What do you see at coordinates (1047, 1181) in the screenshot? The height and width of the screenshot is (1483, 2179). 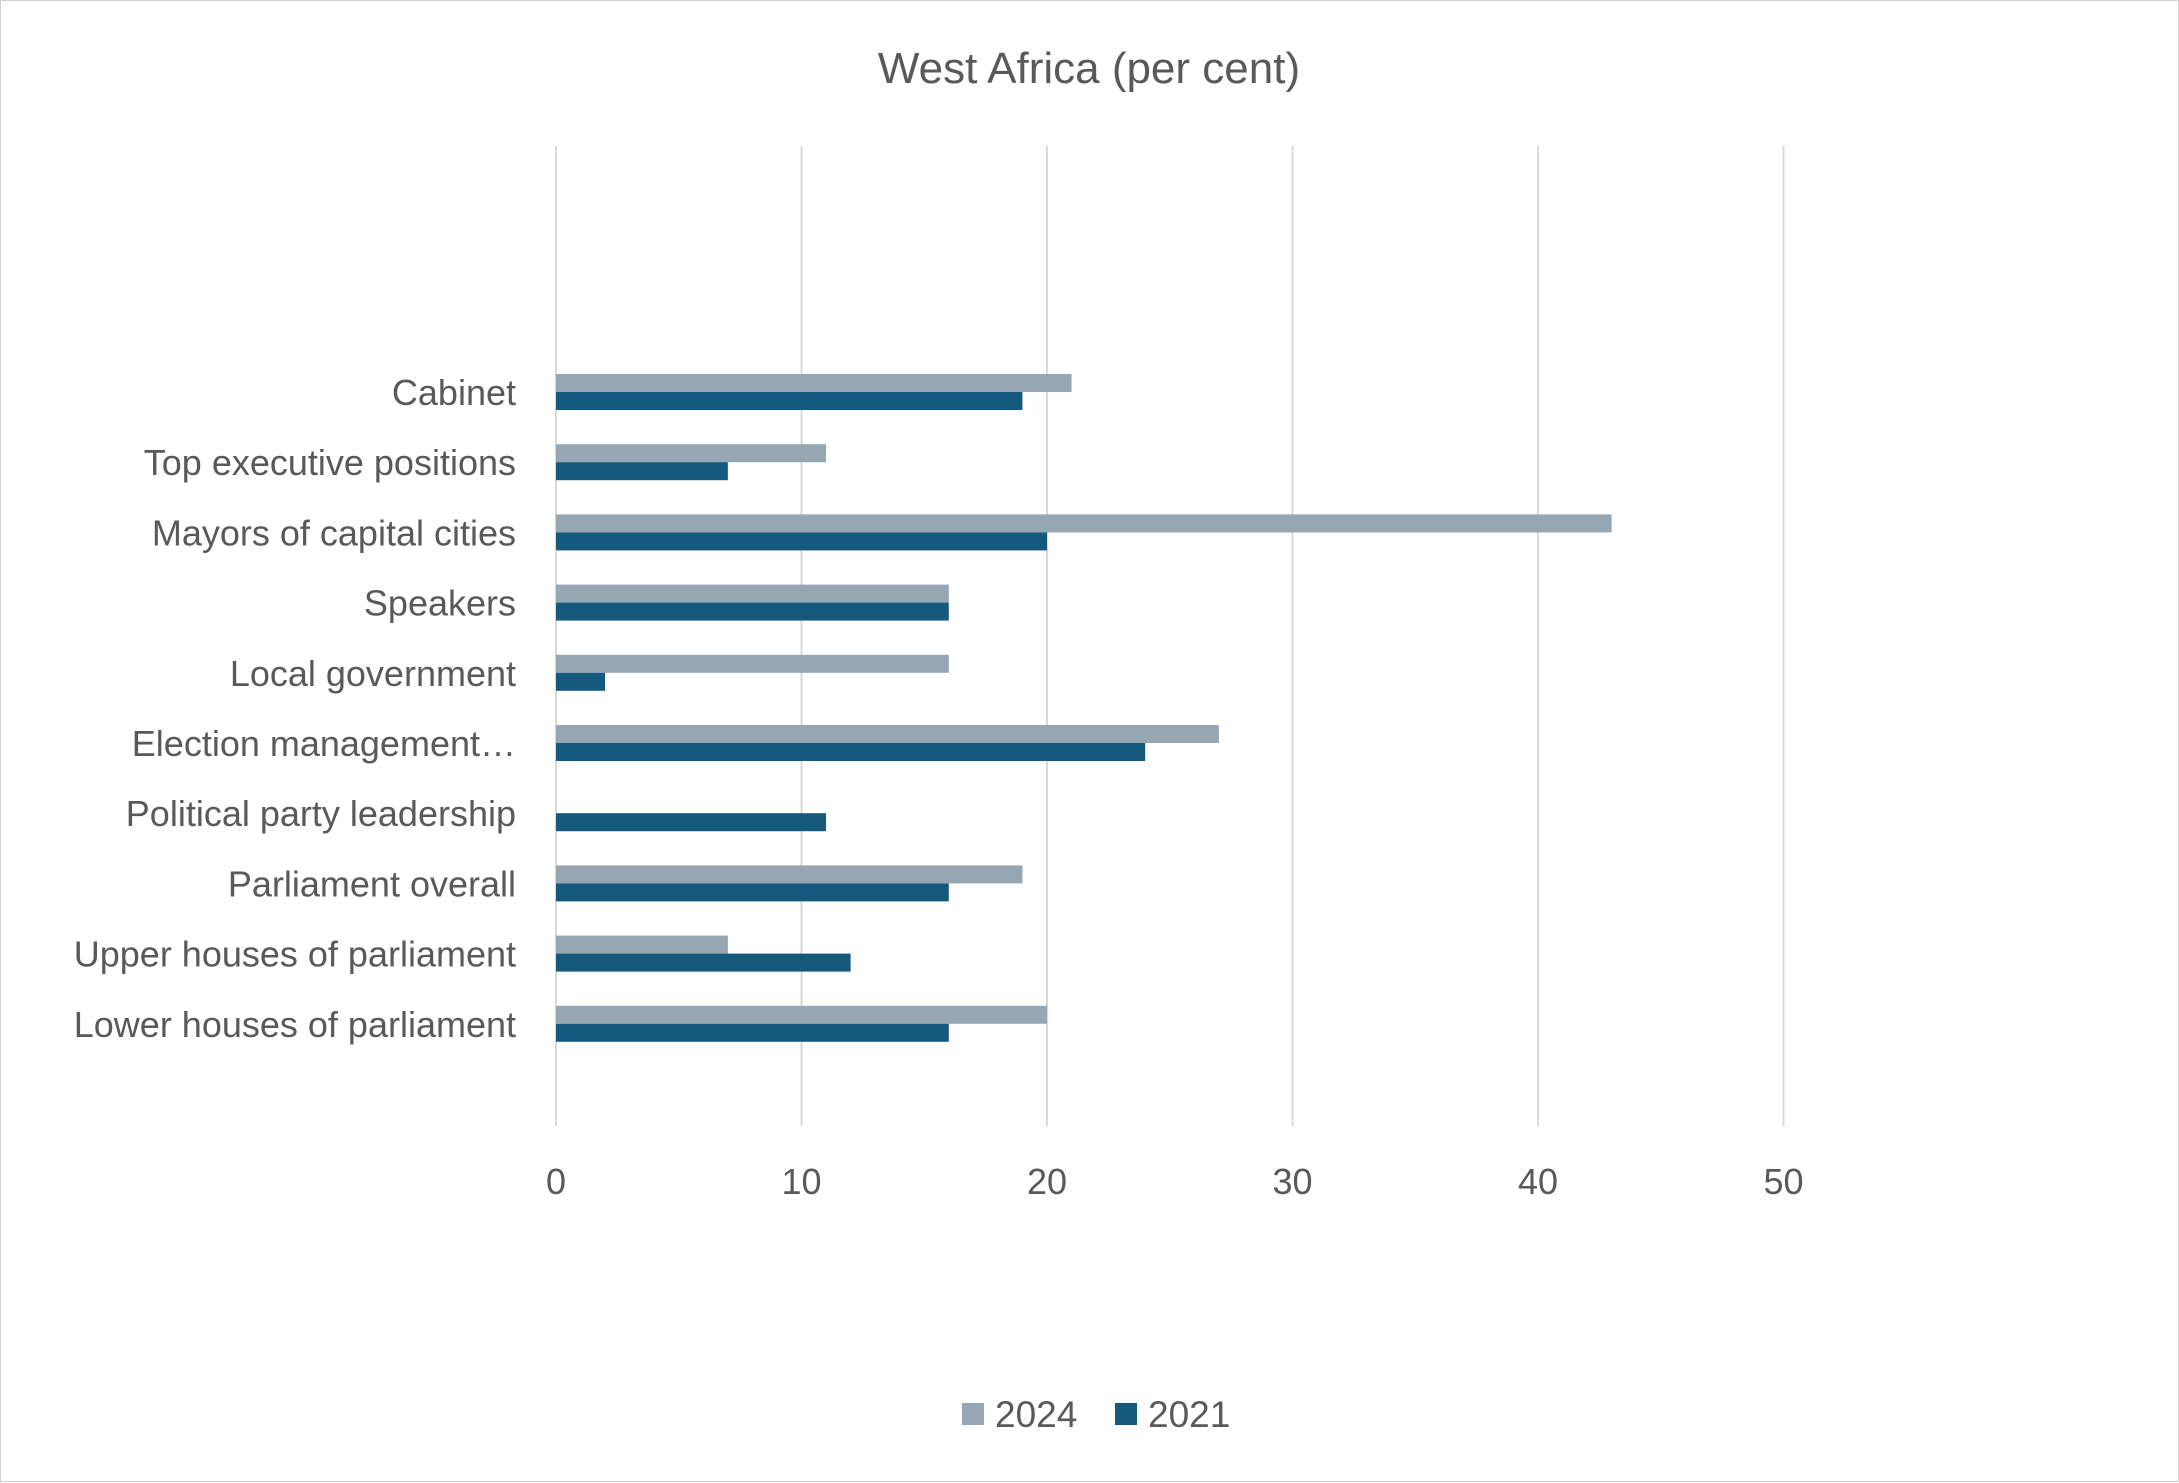 I see `x-tick-label: 20` at bounding box center [1047, 1181].